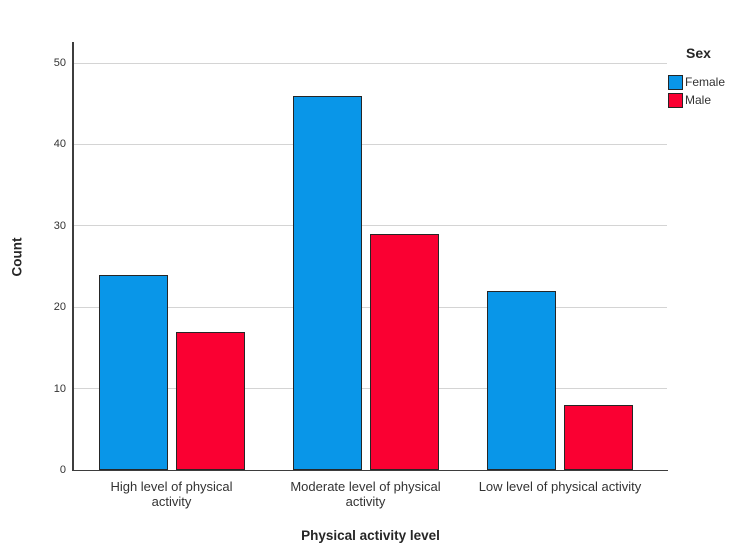 This screenshot has width=744, height=558. Describe the element at coordinates (59, 225) in the screenshot. I see `y-tick-label-30: 30` at that location.